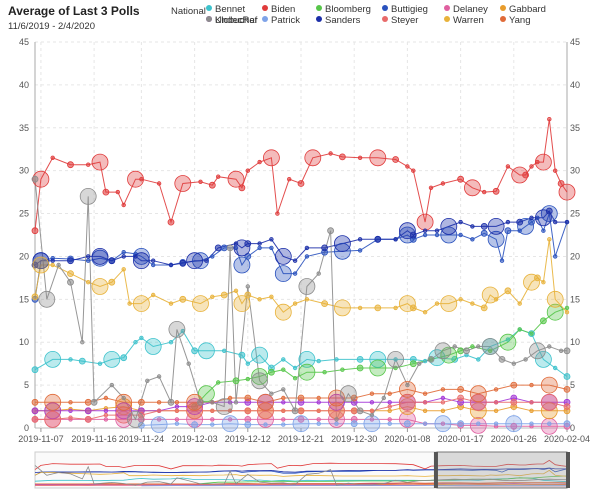  What do you see at coordinates (231, 20) in the screenshot?
I see `legend-item-undecref: UndecRef` at bounding box center [231, 20].